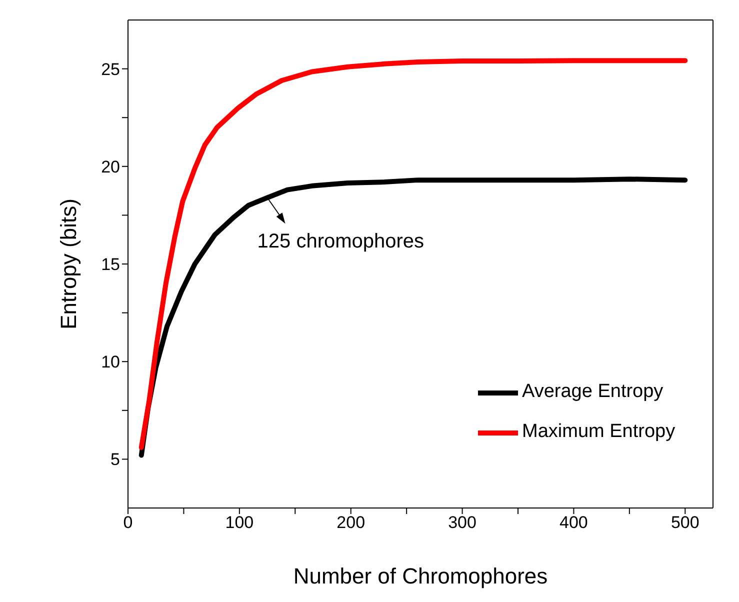 The height and width of the screenshot is (602, 739). I want to click on x-tick-label: 500, so click(685, 522).